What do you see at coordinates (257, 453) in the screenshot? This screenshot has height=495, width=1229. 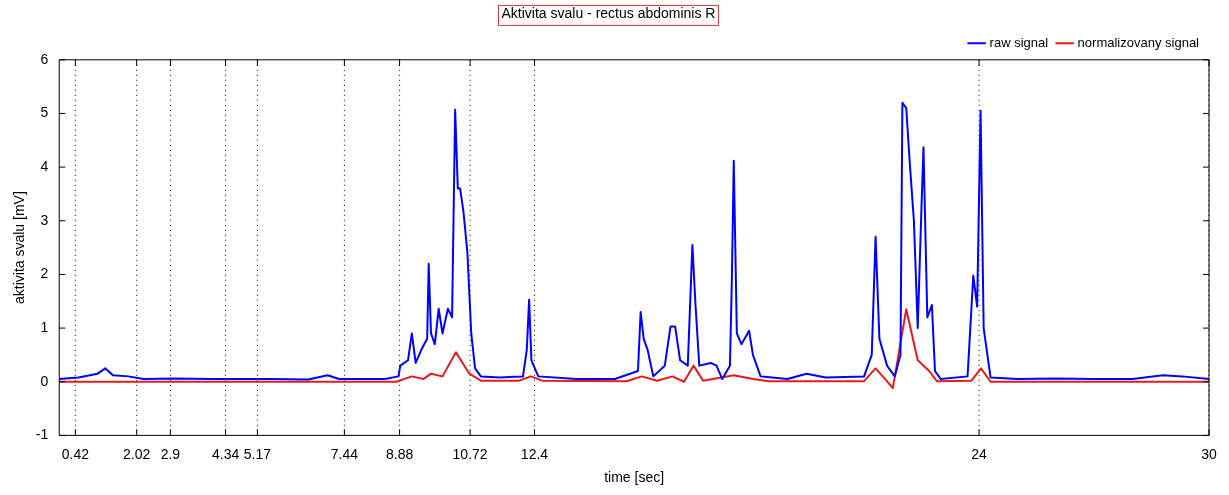 I see `x-tick-label: 5.17` at bounding box center [257, 453].